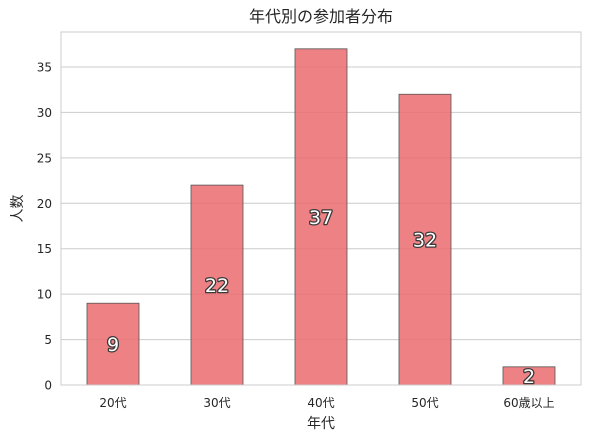 The height and width of the screenshot is (441, 591). Describe the element at coordinates (321, 424) in the screenshot. I see `x-axis-title: 年代` at that location.